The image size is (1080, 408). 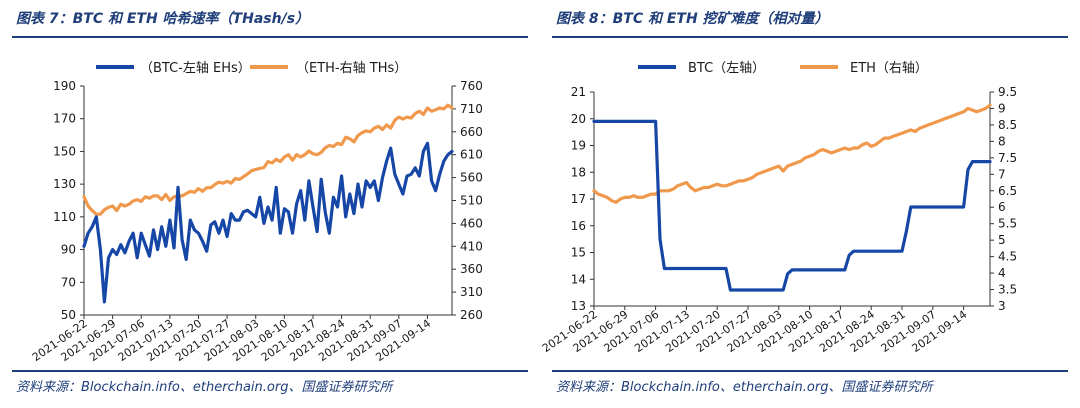 I want to click on y-left-tick-label: 19, so click(x=578, y=146).